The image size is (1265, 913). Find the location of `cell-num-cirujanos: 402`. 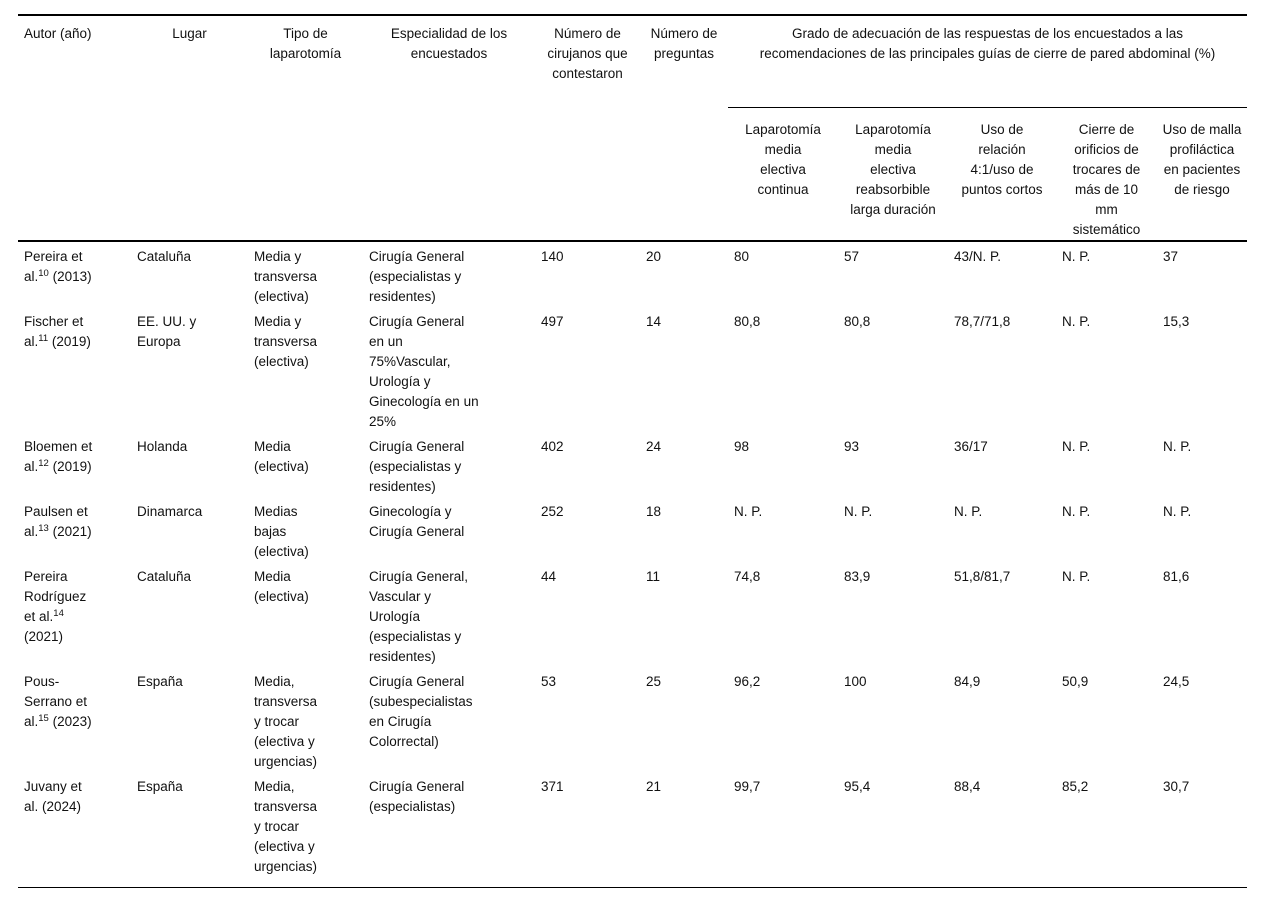

cell-num-cirujanos: 402 is located at coordinates (552, 446).